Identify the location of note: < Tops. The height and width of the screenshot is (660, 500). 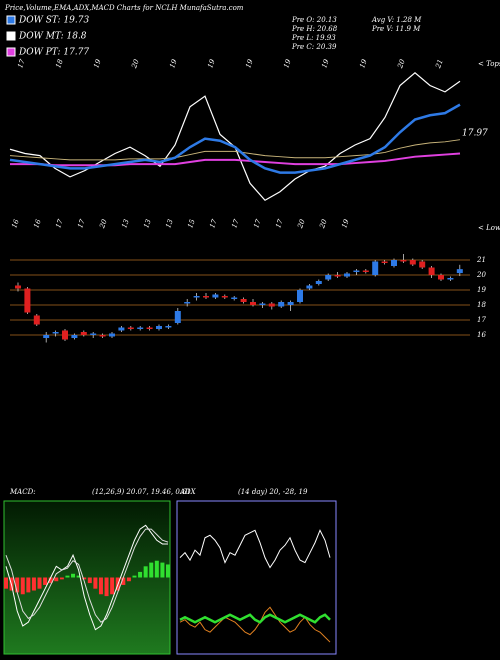
(489, 64).